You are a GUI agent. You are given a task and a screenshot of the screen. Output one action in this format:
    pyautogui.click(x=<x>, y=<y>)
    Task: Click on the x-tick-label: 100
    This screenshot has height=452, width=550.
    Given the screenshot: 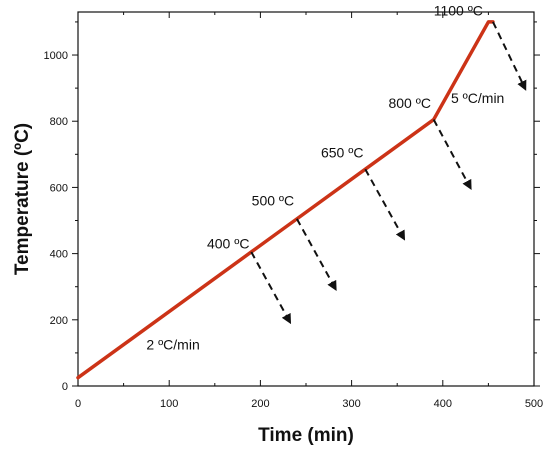 What is the action you would take?
    pyautogui.click(x=169, y=404)
    